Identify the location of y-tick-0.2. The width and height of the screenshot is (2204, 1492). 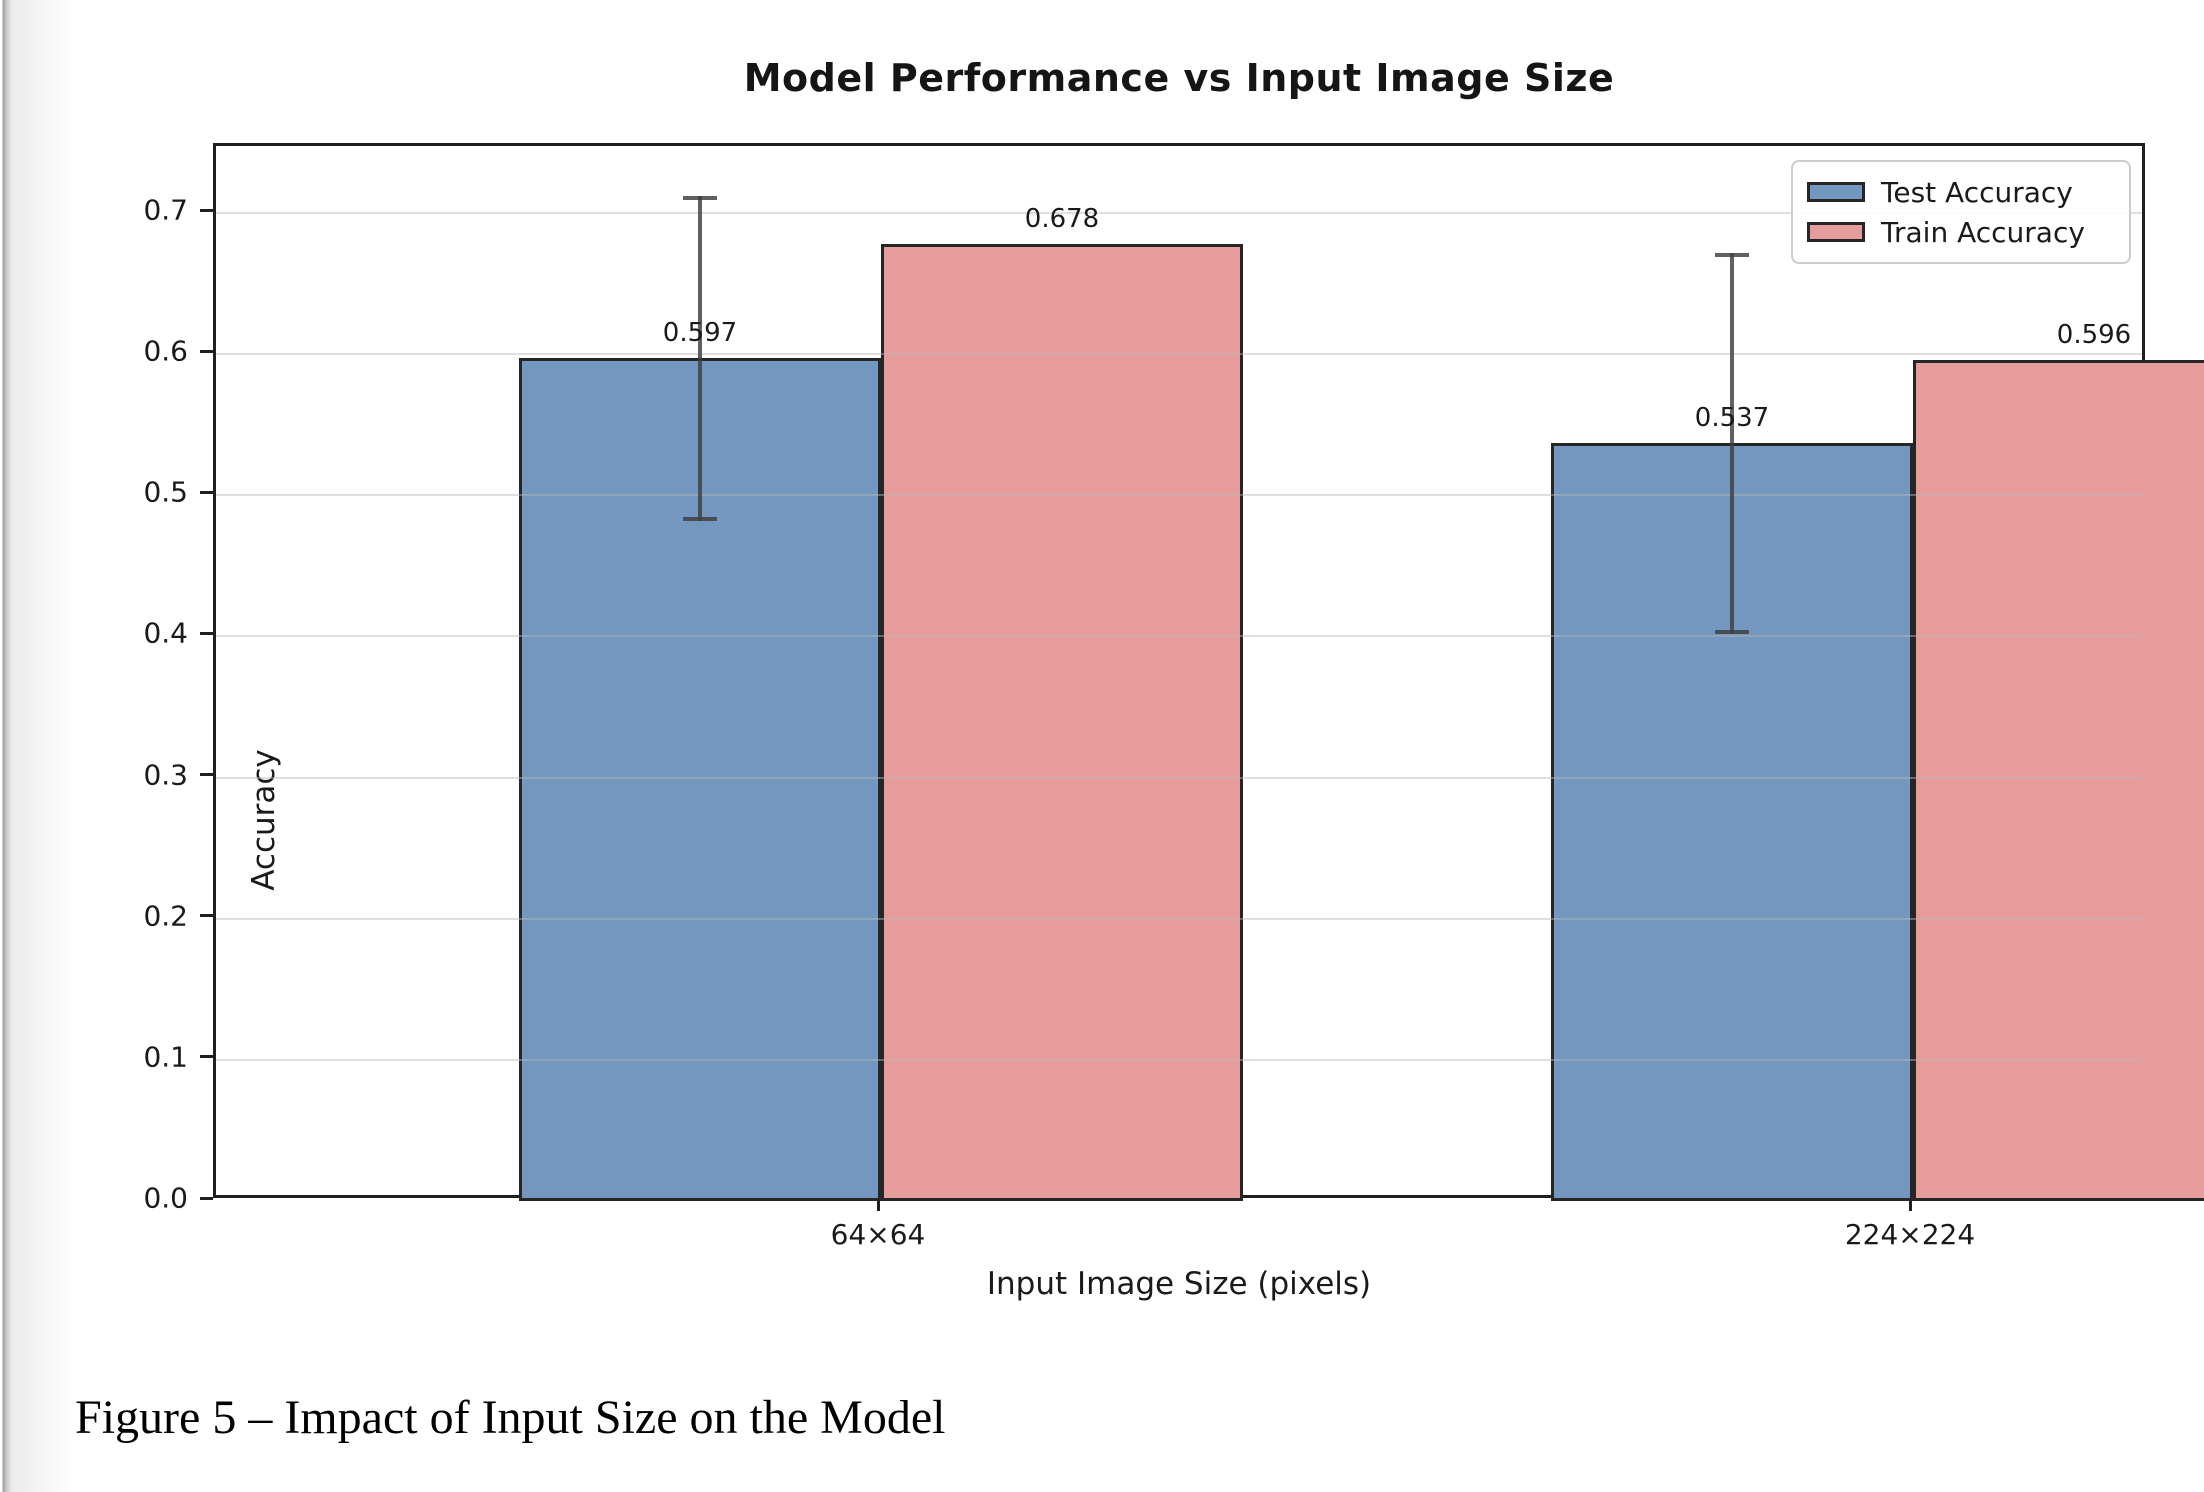
(206, 916).